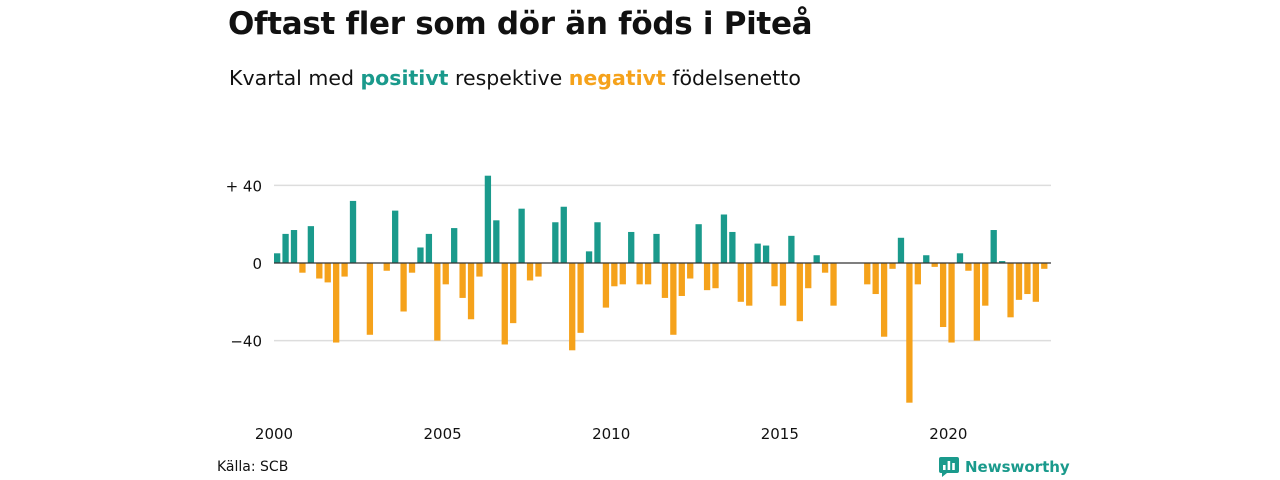  Describe the element at coordinates (443, 434) in the screenshot. I see `x-tick-label: 2005` at that location.